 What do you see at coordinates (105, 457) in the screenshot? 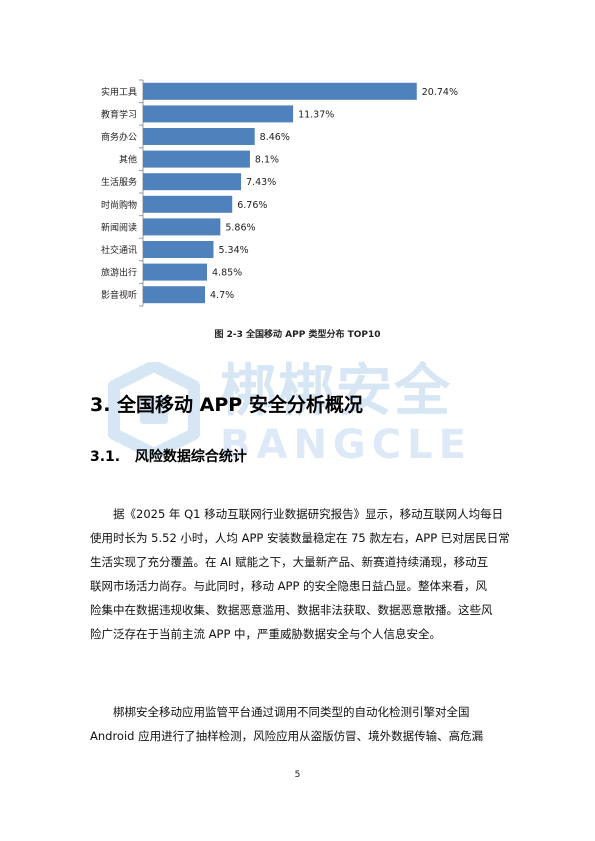
I see `subsection-number: 3.1.` at bounding box center [105, 457].